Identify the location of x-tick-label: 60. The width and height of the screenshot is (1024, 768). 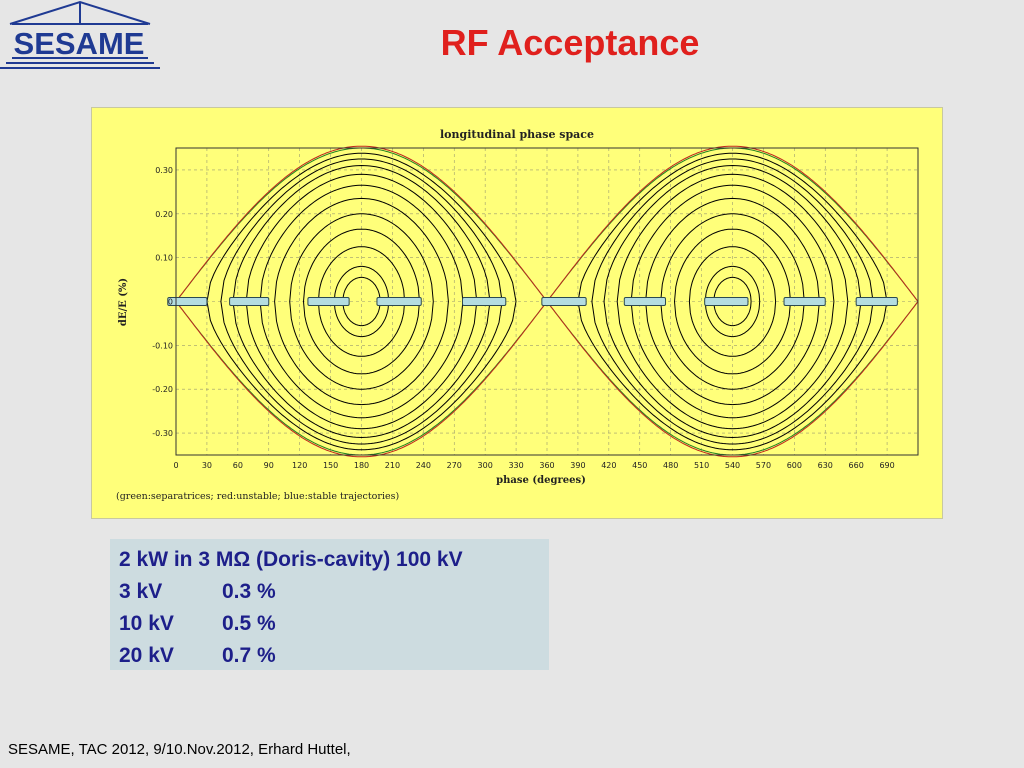
(238, 465).